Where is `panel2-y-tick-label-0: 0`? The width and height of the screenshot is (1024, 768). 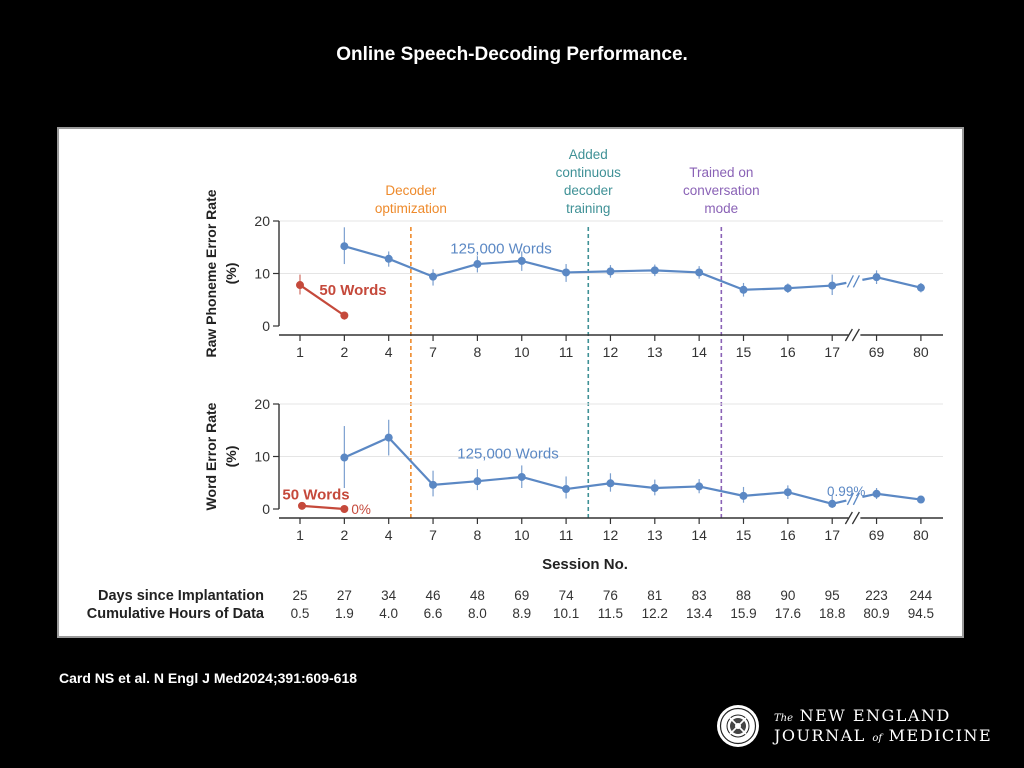
panel2-y-tick-label-0: 0 is located at coordinates (266, 509).